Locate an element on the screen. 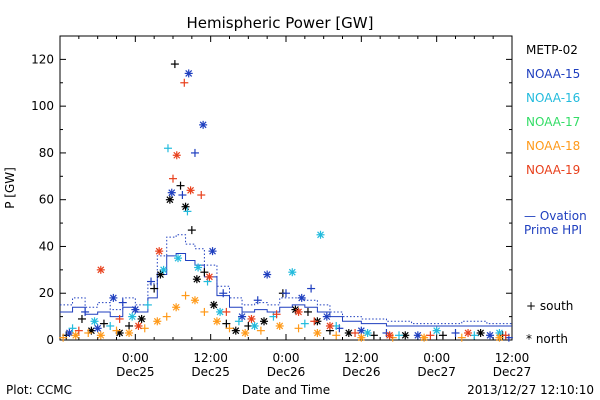 The image size is (600, 400). y-tick-label: 60 is located at coordinates (46, 200).